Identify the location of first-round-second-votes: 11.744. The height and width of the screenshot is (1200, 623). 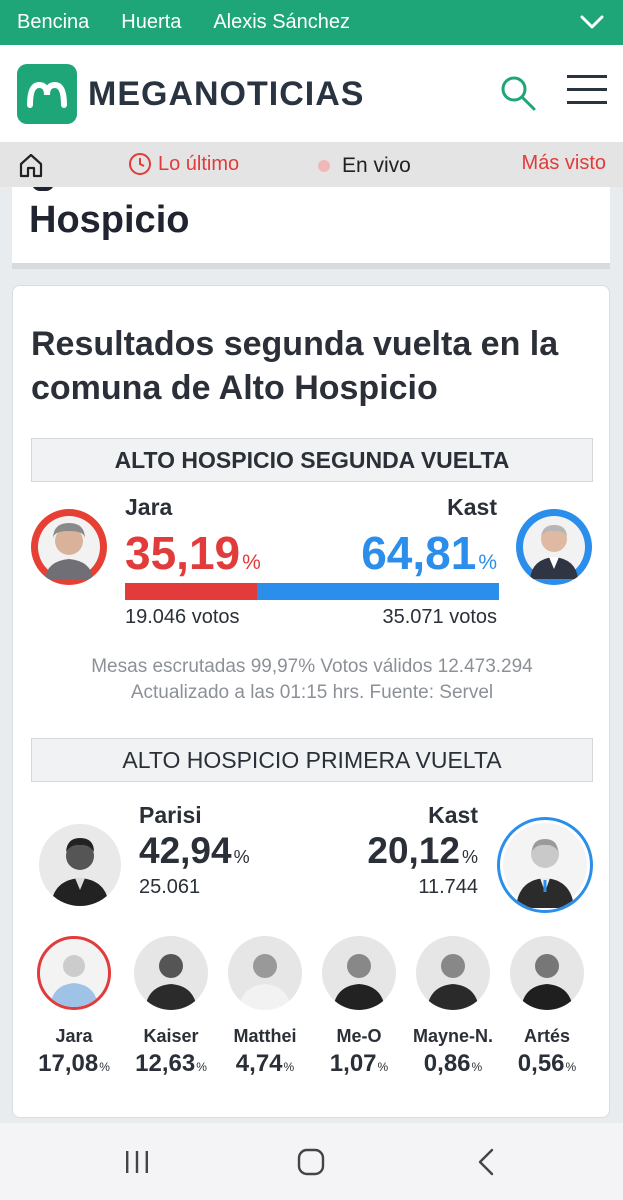
(448, 887).